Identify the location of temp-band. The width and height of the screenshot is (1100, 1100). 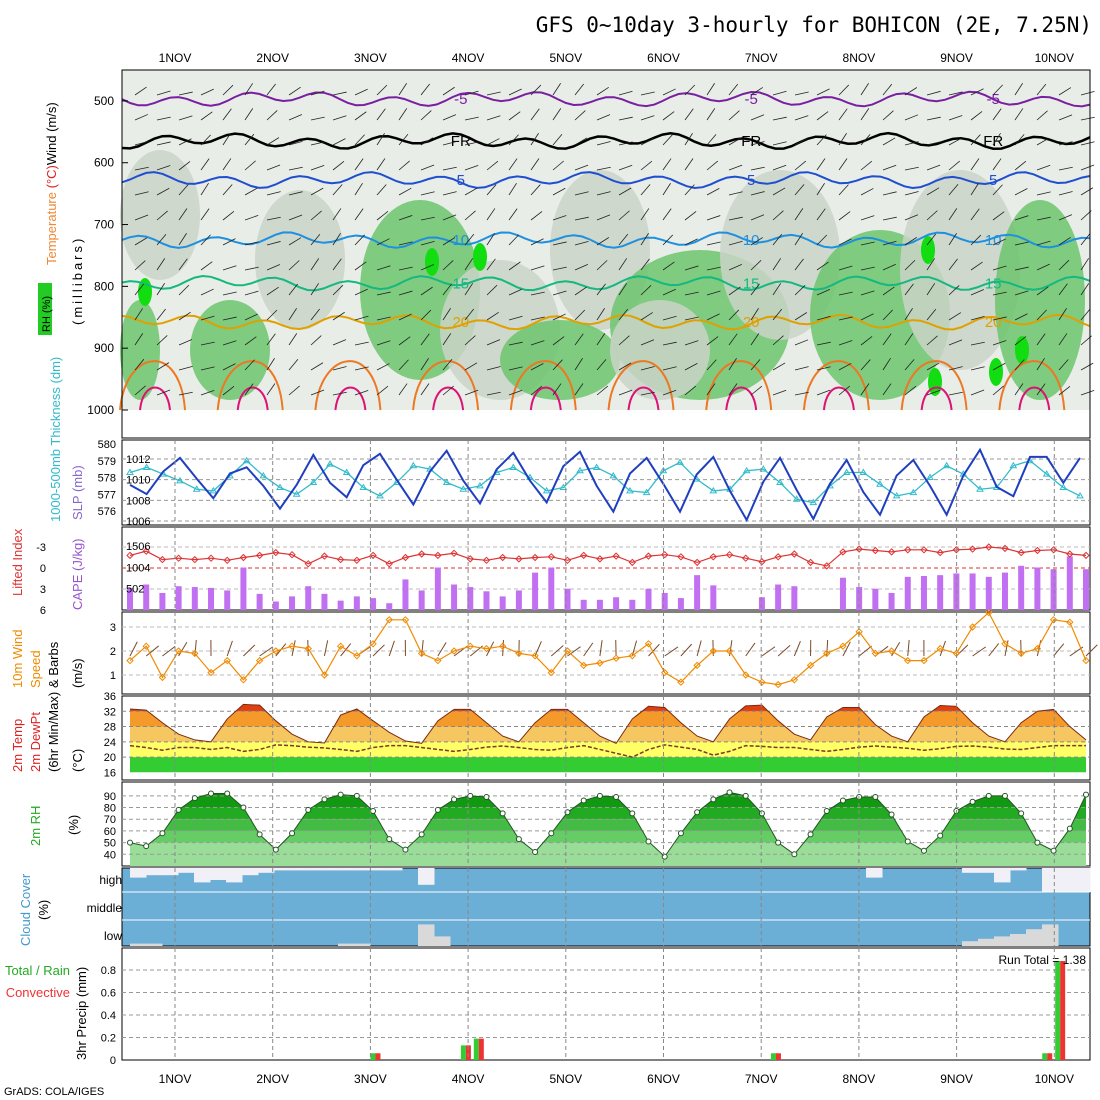
(608, 749).